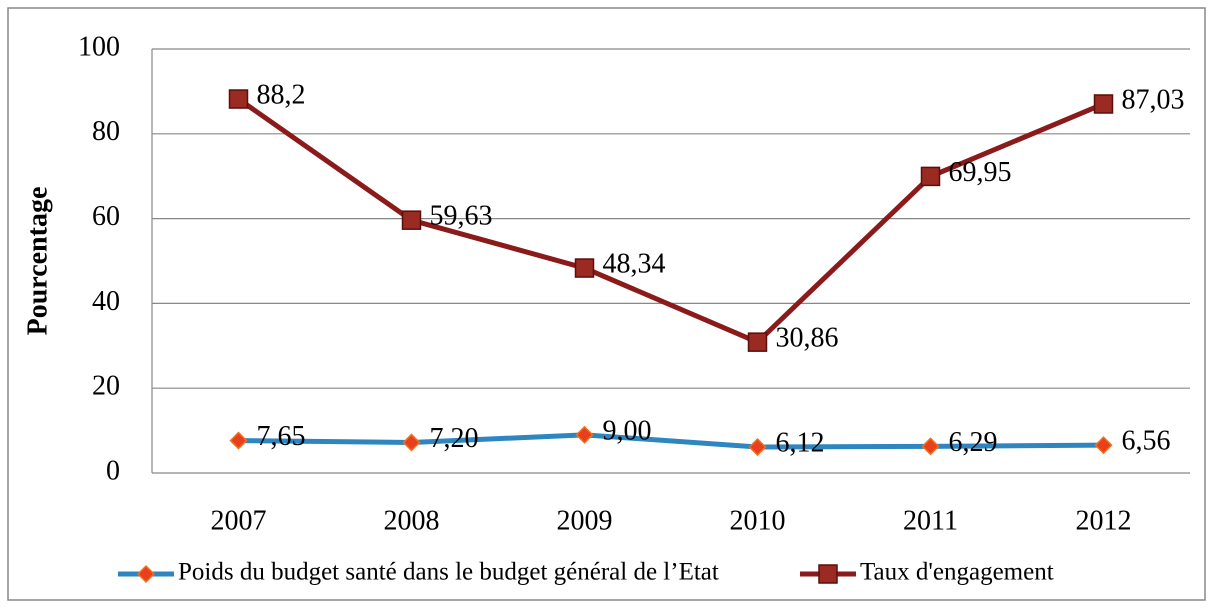  What do you see at coordinates (980, 172) in the screenshot?
I see `data-label: 69,95` at bounding box center [980, 172].